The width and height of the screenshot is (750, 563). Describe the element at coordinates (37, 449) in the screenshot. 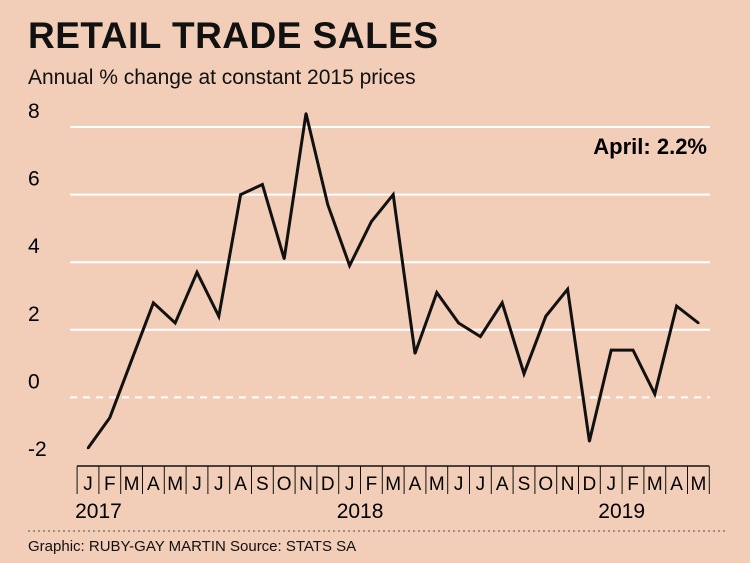

I see `y-tick-label: -2` at that location.